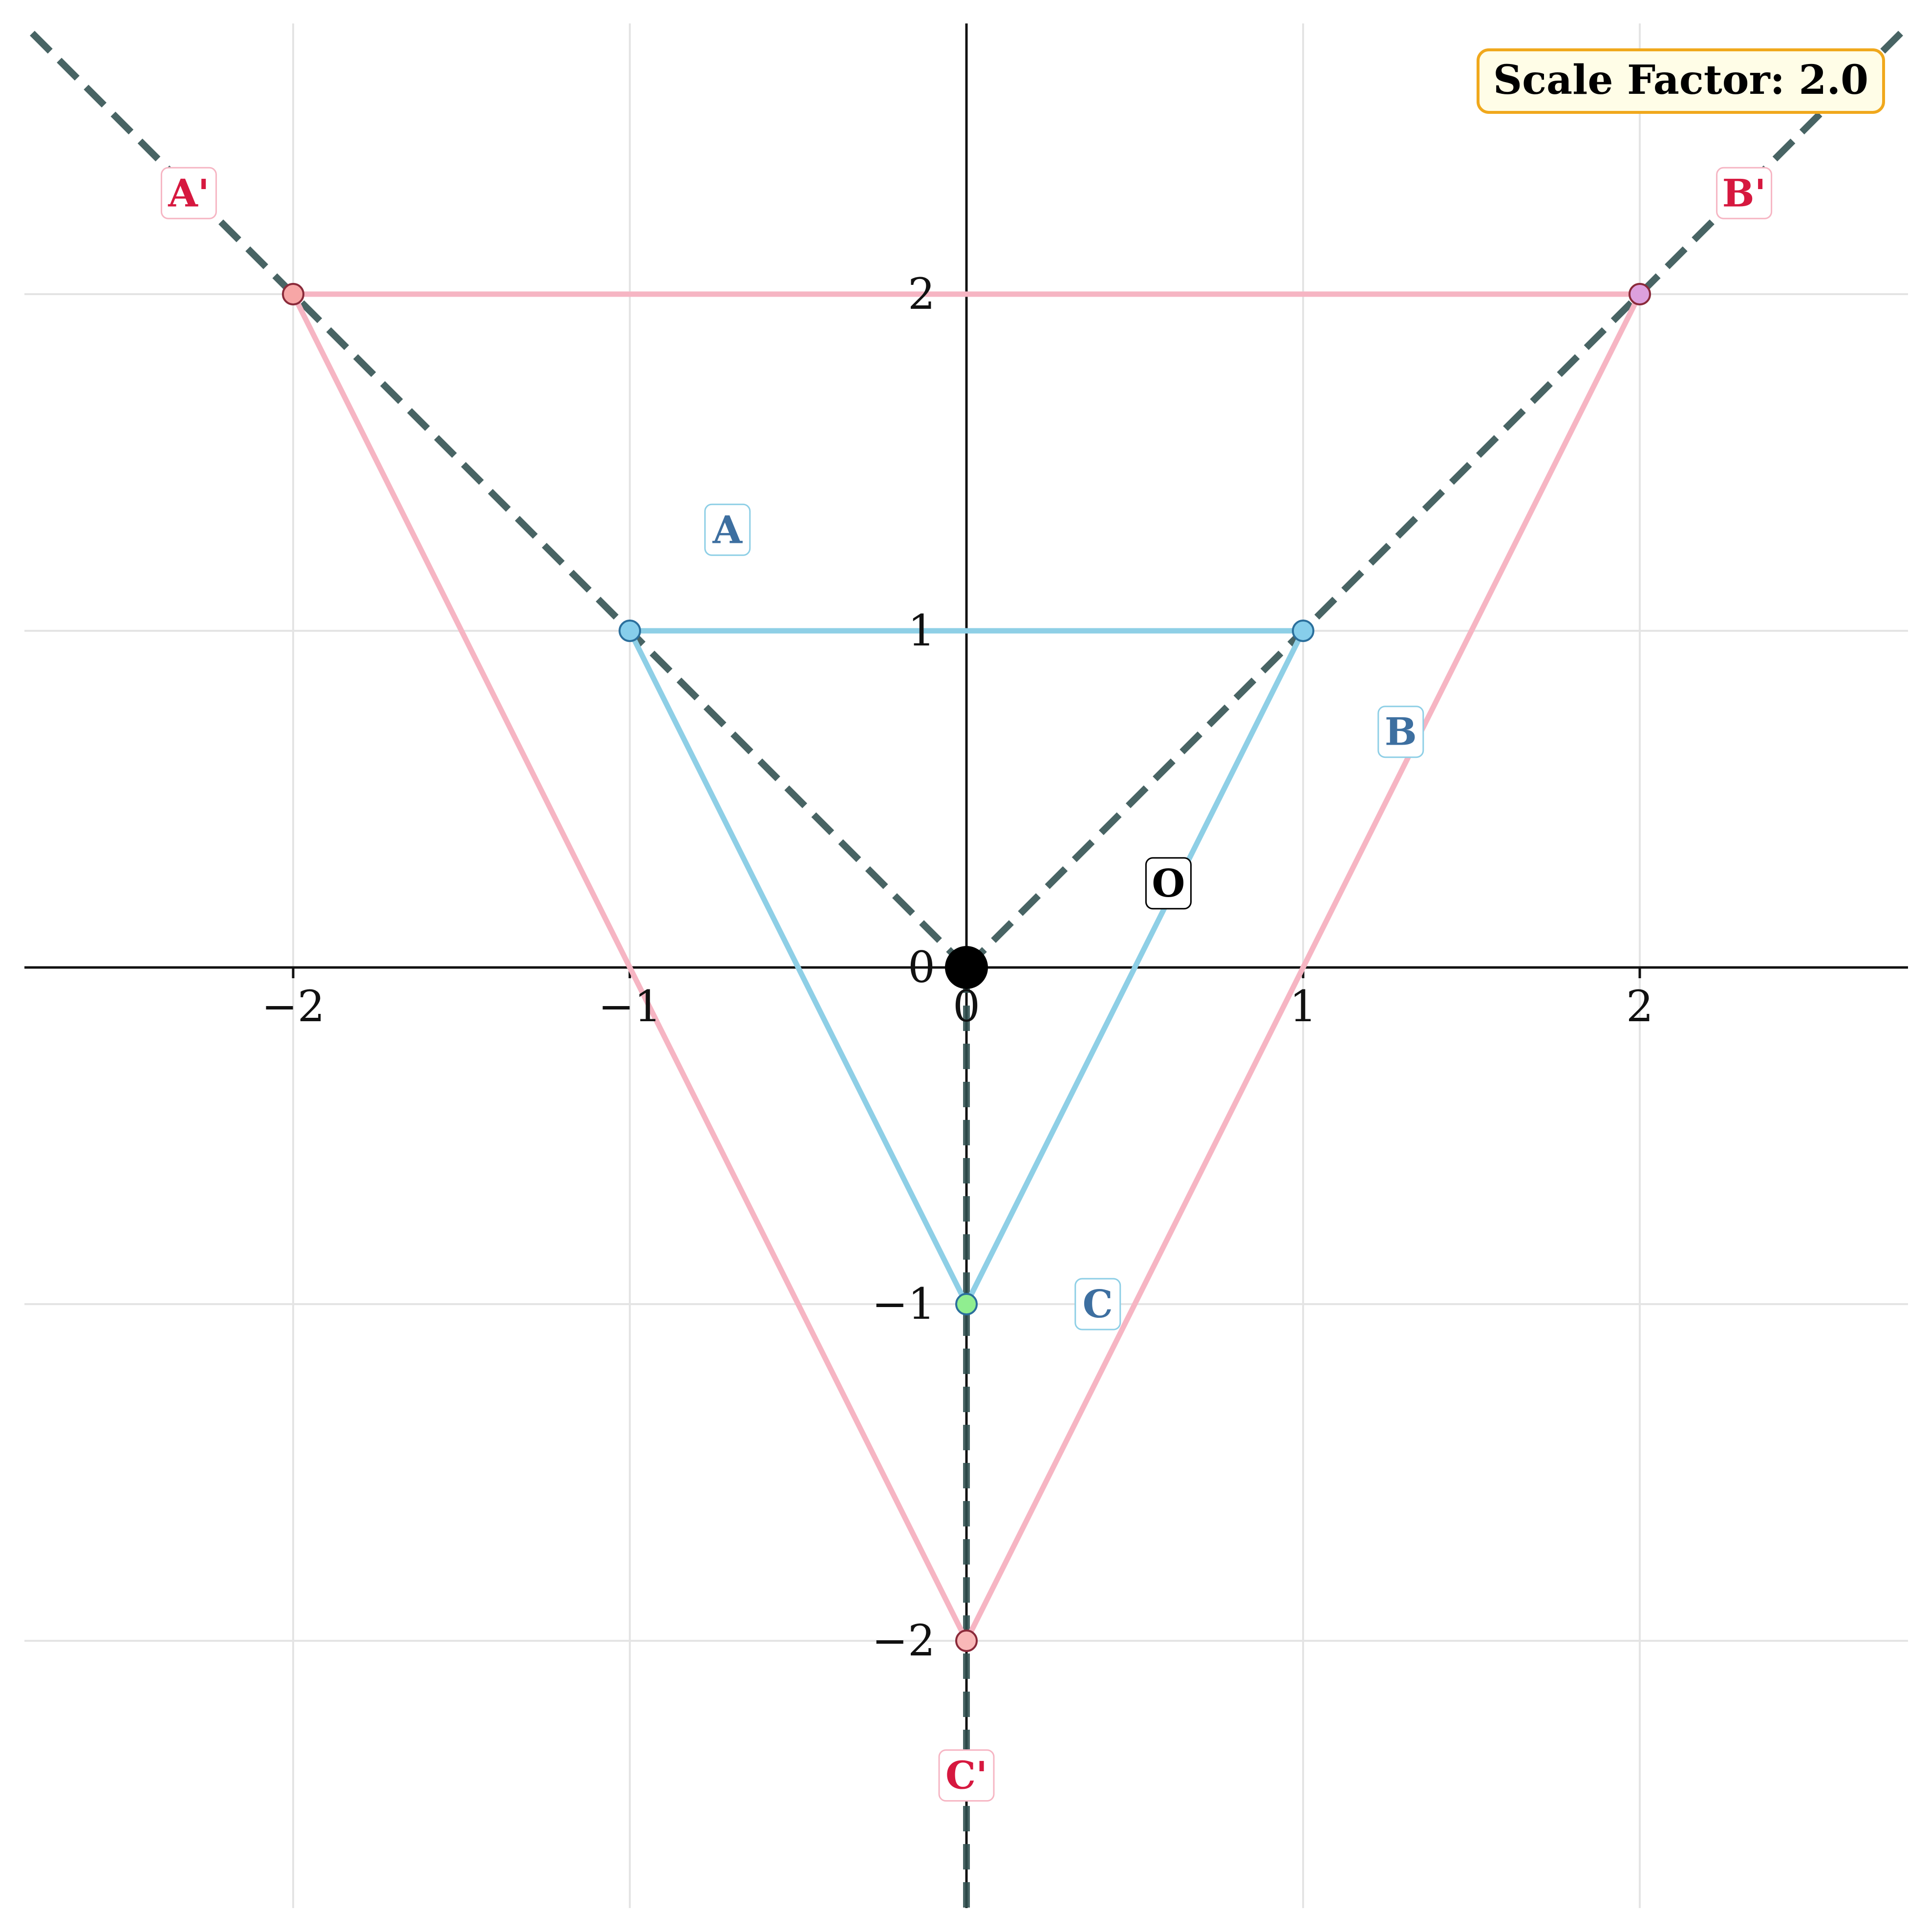 The height and width of the screenshot is (1932, 1930). I want to click on center-point, so click(966, 967).